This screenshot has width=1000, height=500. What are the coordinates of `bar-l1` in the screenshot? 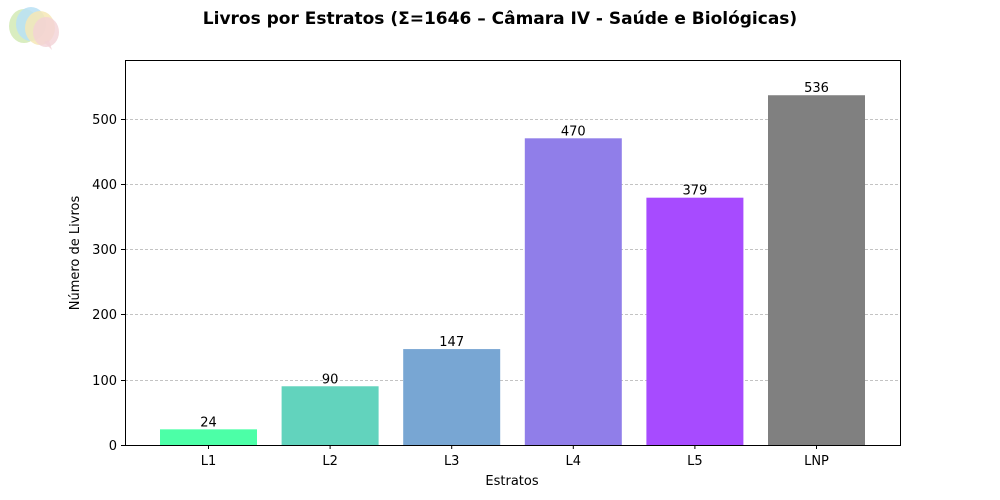 It's located at (208, 437).